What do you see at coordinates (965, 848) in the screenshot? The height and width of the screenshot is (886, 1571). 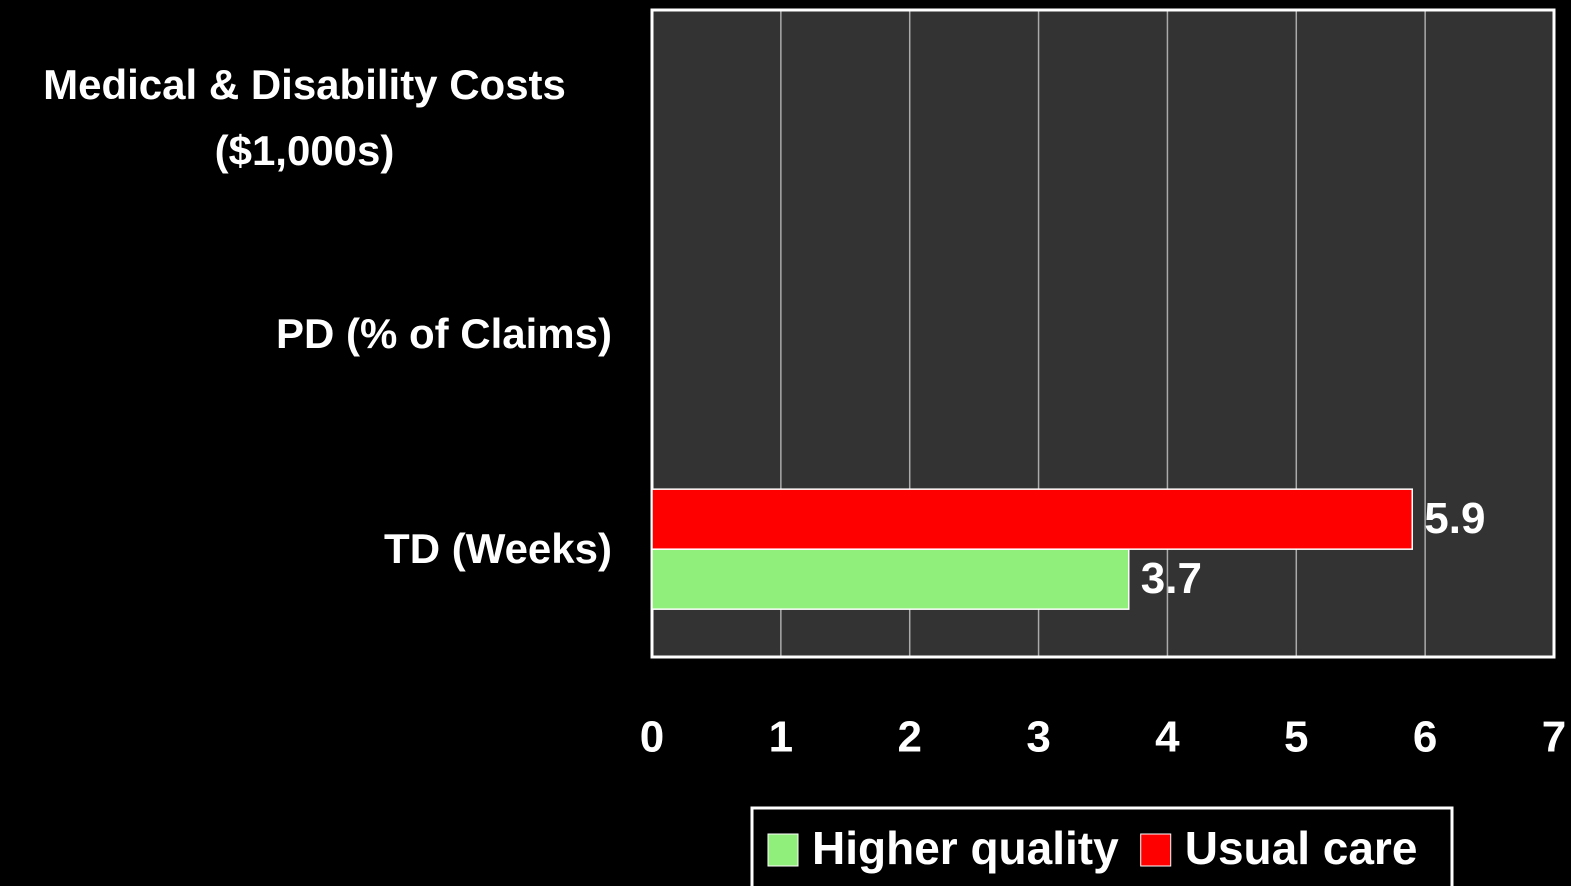 I see `legend-label: Higher quality` at bounding box center [965, 848].